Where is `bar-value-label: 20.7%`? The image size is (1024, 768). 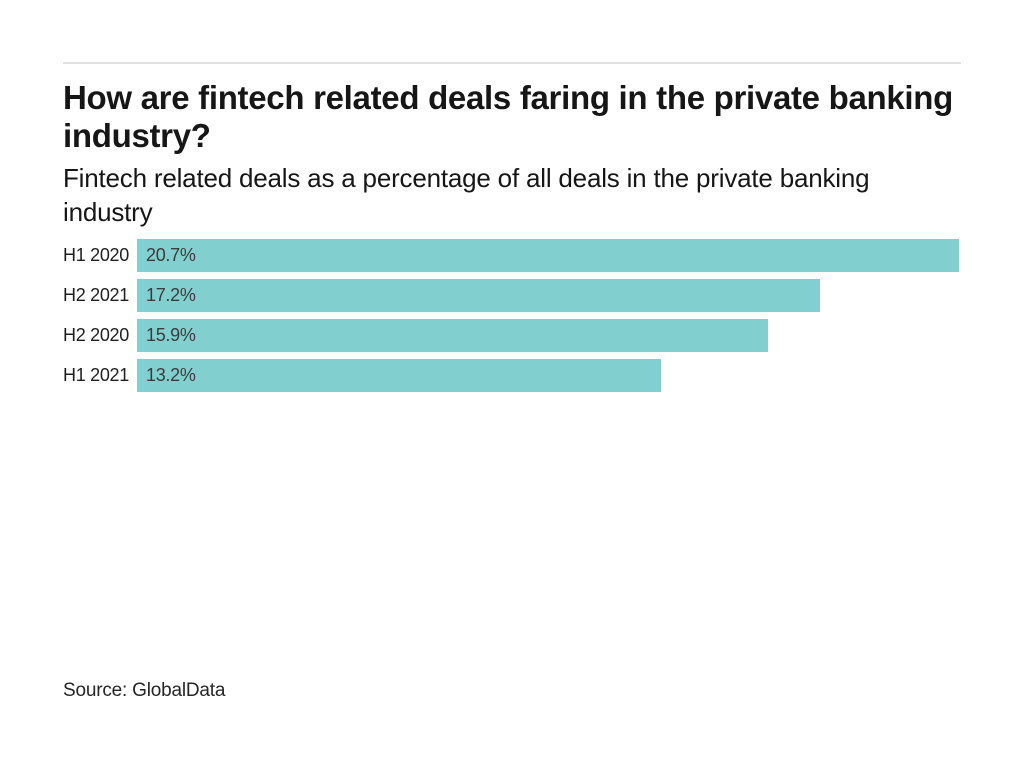
bar-value-label: 20.7% is located at coordinates (171, 255).